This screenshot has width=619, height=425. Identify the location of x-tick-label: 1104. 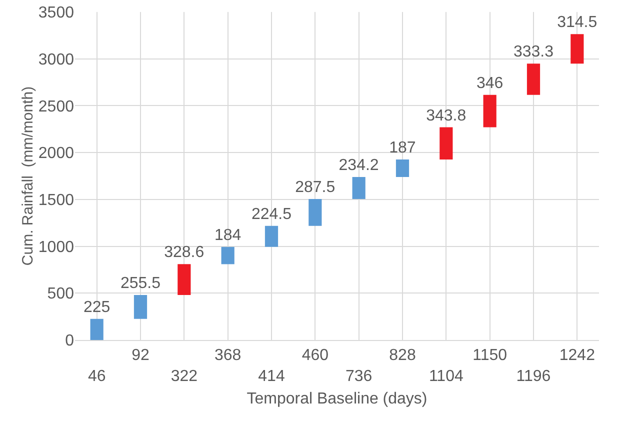
(446, 376).